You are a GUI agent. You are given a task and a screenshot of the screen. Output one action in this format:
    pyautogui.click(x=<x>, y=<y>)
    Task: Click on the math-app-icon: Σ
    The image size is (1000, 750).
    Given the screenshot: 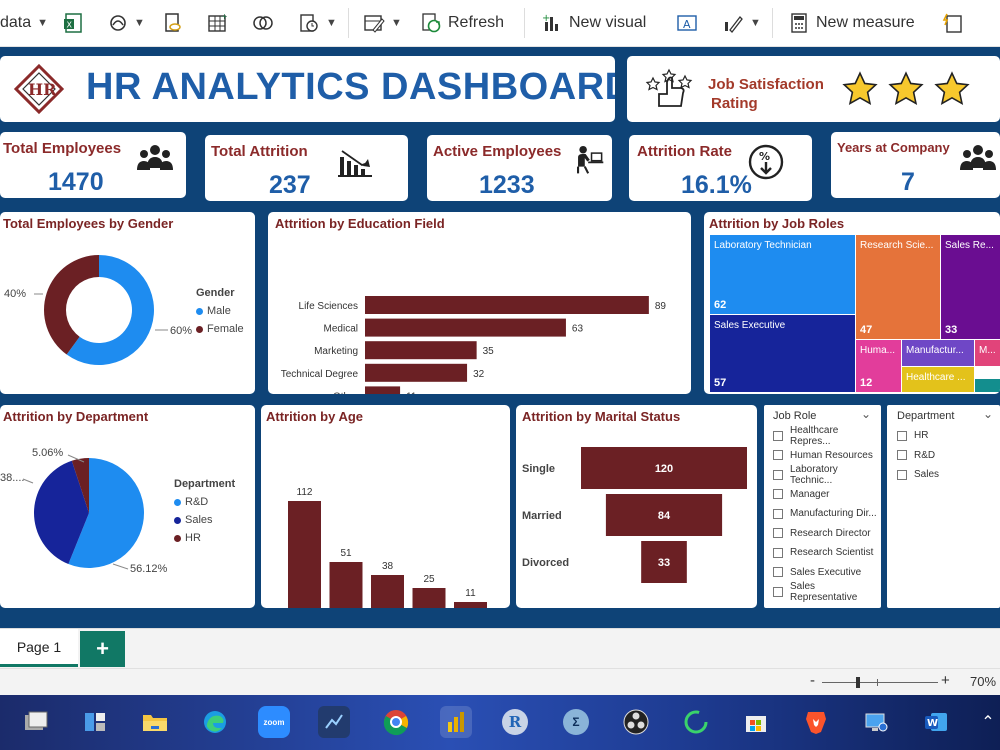 What is the action you would take?
    pyautogui.click(x=576, y=722)
    